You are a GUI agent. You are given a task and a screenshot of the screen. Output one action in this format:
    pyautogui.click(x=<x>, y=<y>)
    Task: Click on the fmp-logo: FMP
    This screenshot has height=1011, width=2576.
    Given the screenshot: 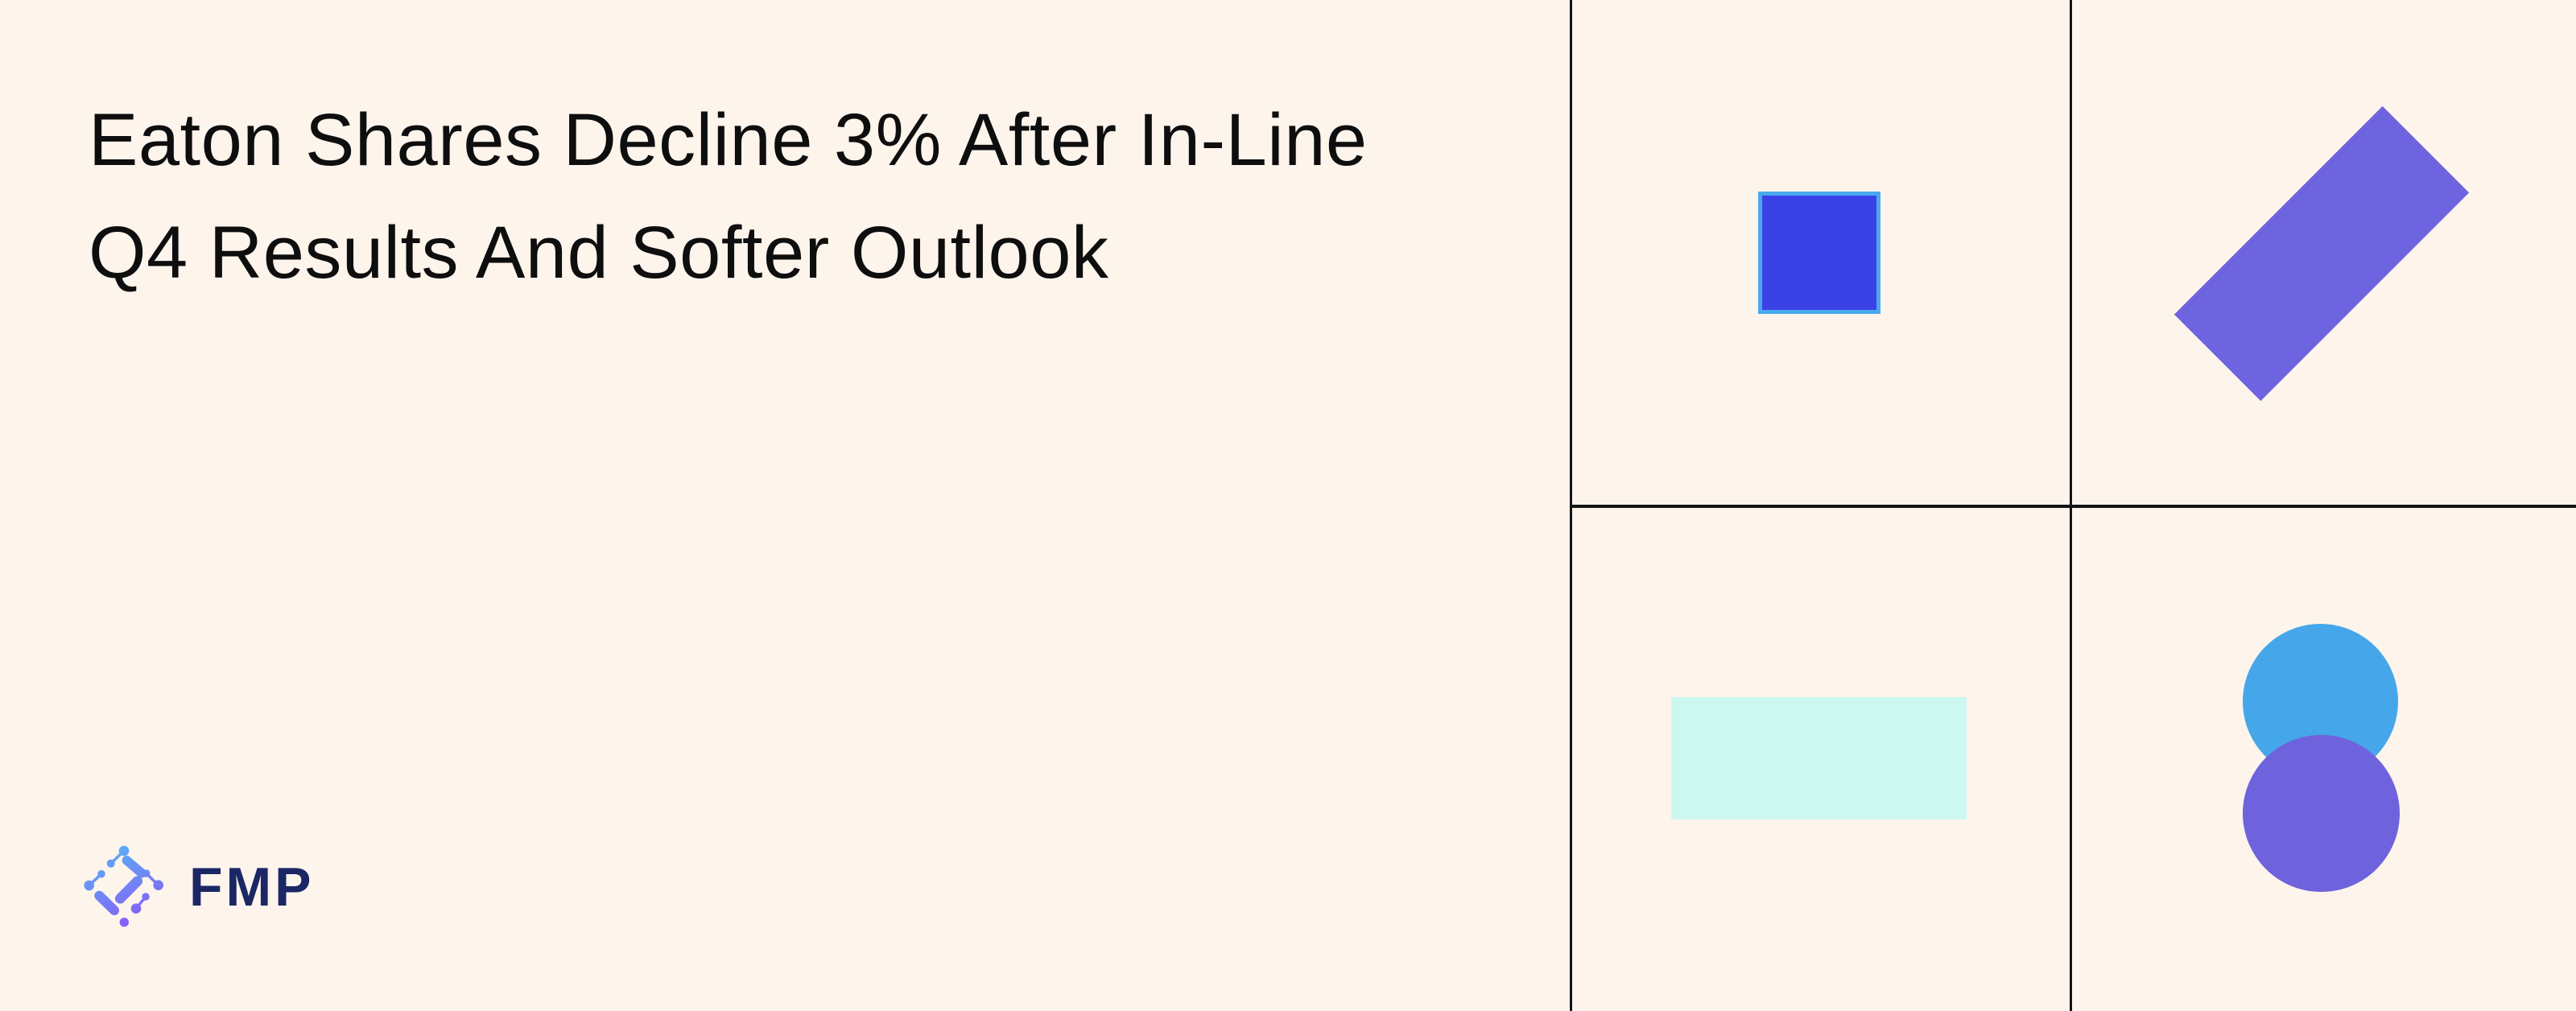 What is the action you would take?
    pyautogui.click(x=198, y=887)
    